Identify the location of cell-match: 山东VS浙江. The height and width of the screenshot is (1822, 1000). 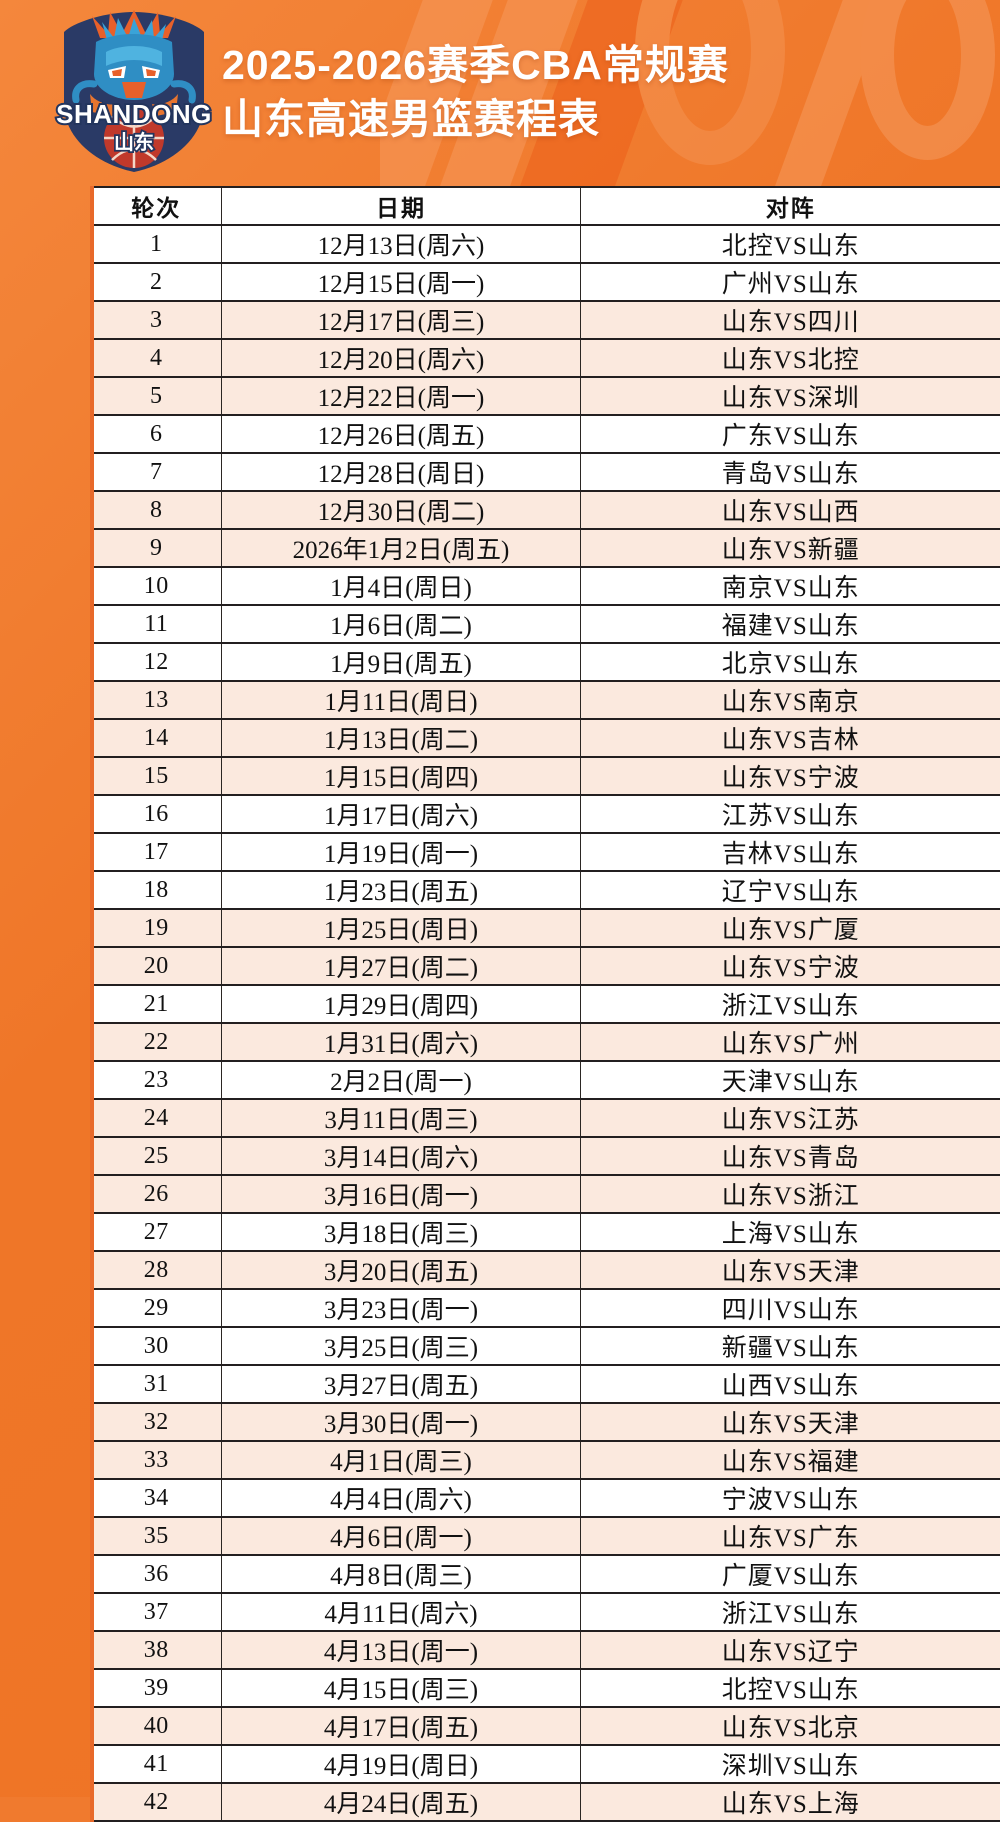
(790, 1194).